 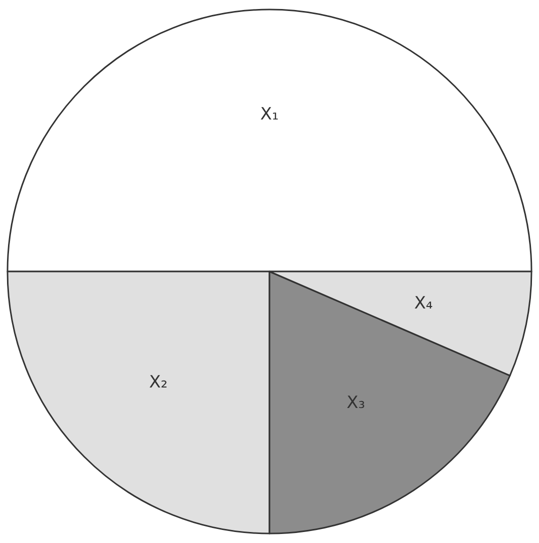 I want to click on slice-label: X₄, so click(x=423, y=303).